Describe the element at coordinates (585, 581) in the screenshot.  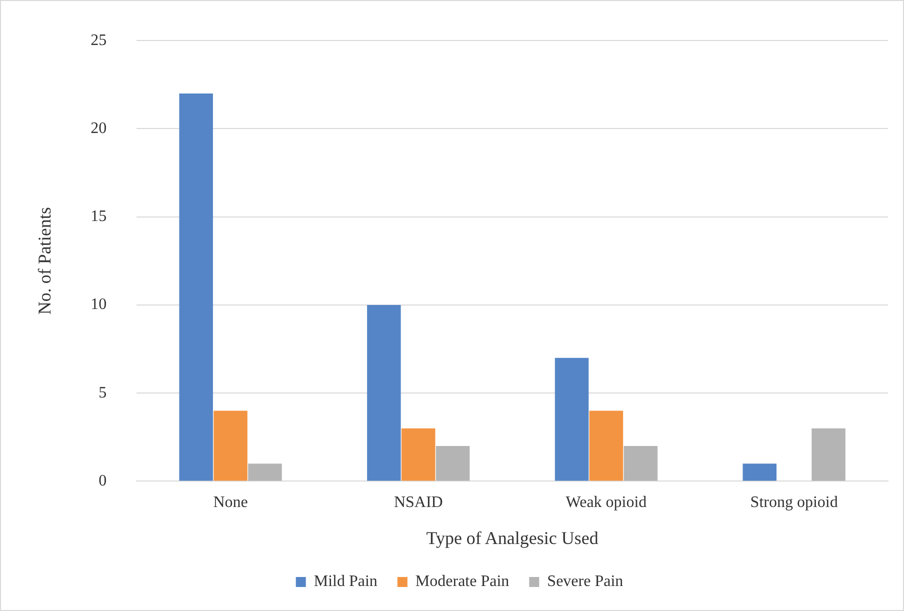
I see `legend-label: Severe Pain` at that location.